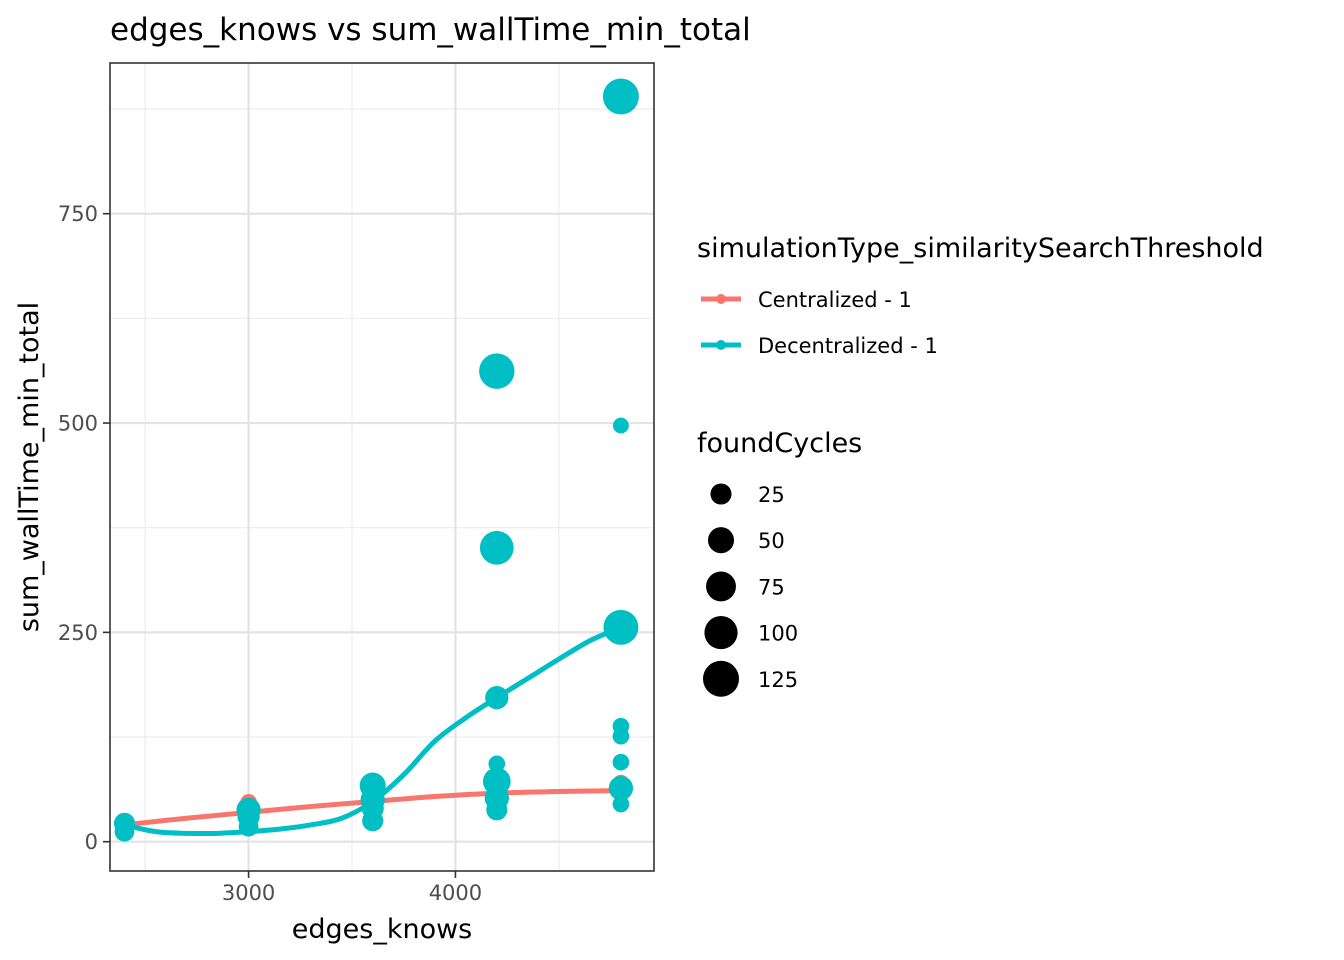 This screenshot has width=1344, height=960. What do you see at coordinates (91, 842) in the screenshot?
I see `y-tick-label: 0` at bounding box center [91, 842].